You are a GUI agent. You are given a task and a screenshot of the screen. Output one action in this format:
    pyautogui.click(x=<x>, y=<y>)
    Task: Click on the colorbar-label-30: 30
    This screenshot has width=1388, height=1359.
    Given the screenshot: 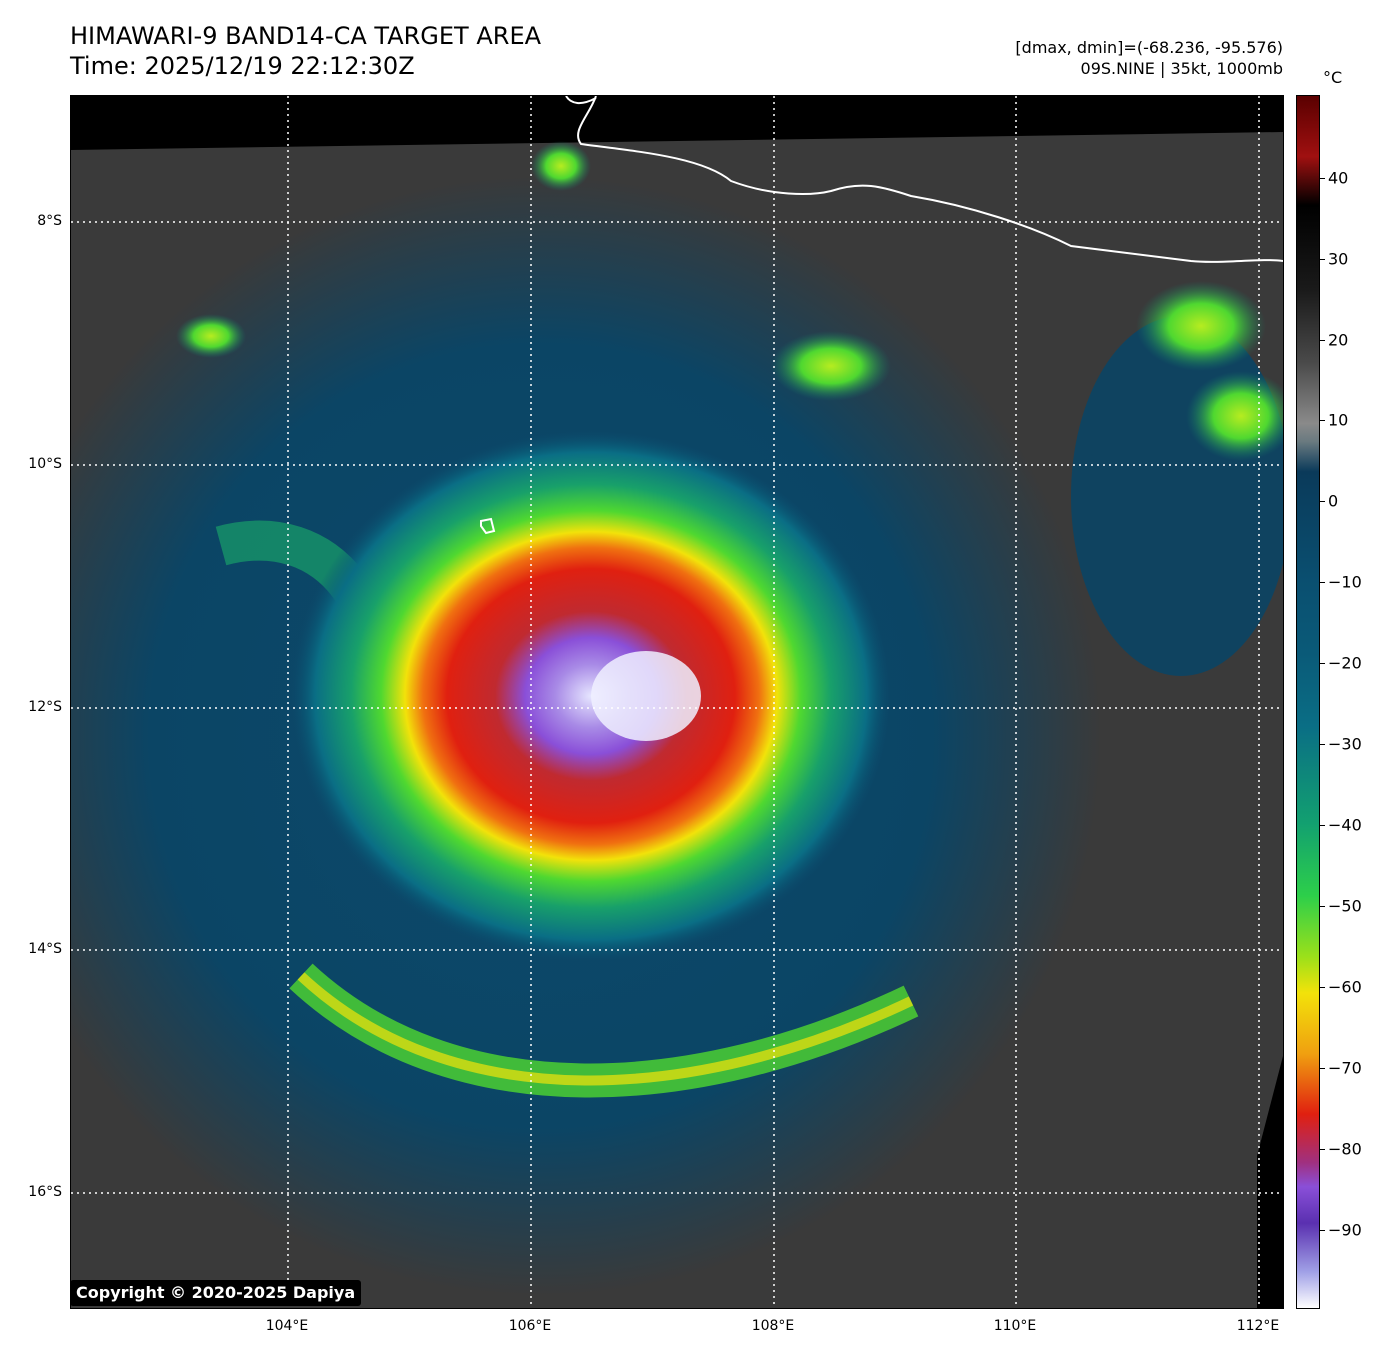 What is the action you would take?
    pyautogui.click(x=1338, y=259)
    